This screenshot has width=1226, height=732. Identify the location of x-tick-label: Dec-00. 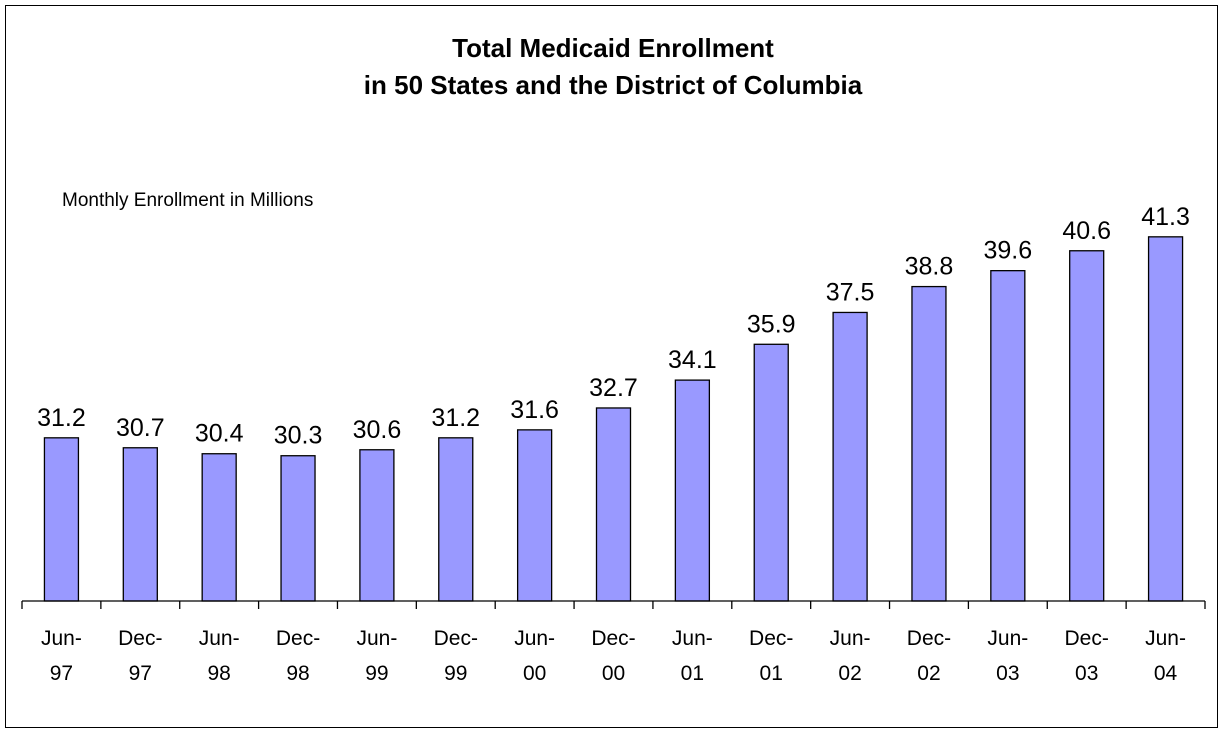
(613, 656).